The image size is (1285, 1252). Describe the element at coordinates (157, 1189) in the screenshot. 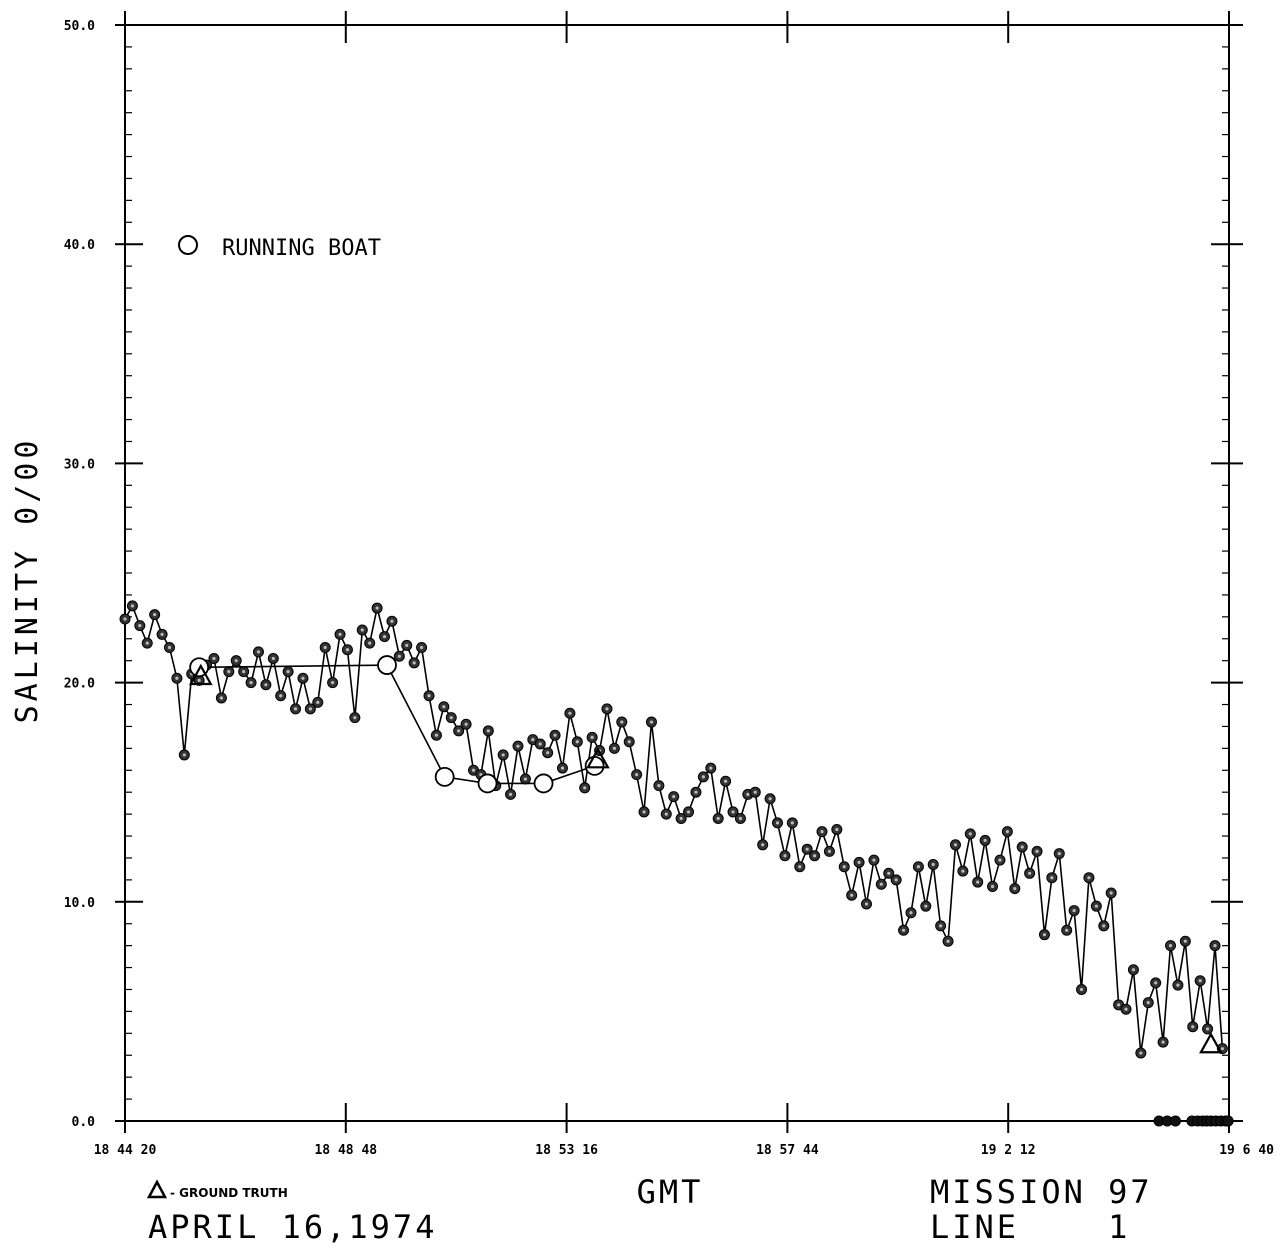

I see `legend-ground-truth-marker` at that location.